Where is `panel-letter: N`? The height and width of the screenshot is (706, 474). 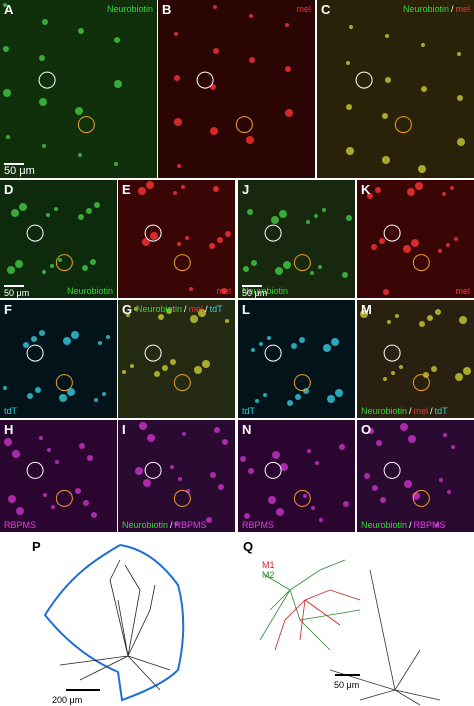 panel-letter: N is located at coordinates (246, 429).